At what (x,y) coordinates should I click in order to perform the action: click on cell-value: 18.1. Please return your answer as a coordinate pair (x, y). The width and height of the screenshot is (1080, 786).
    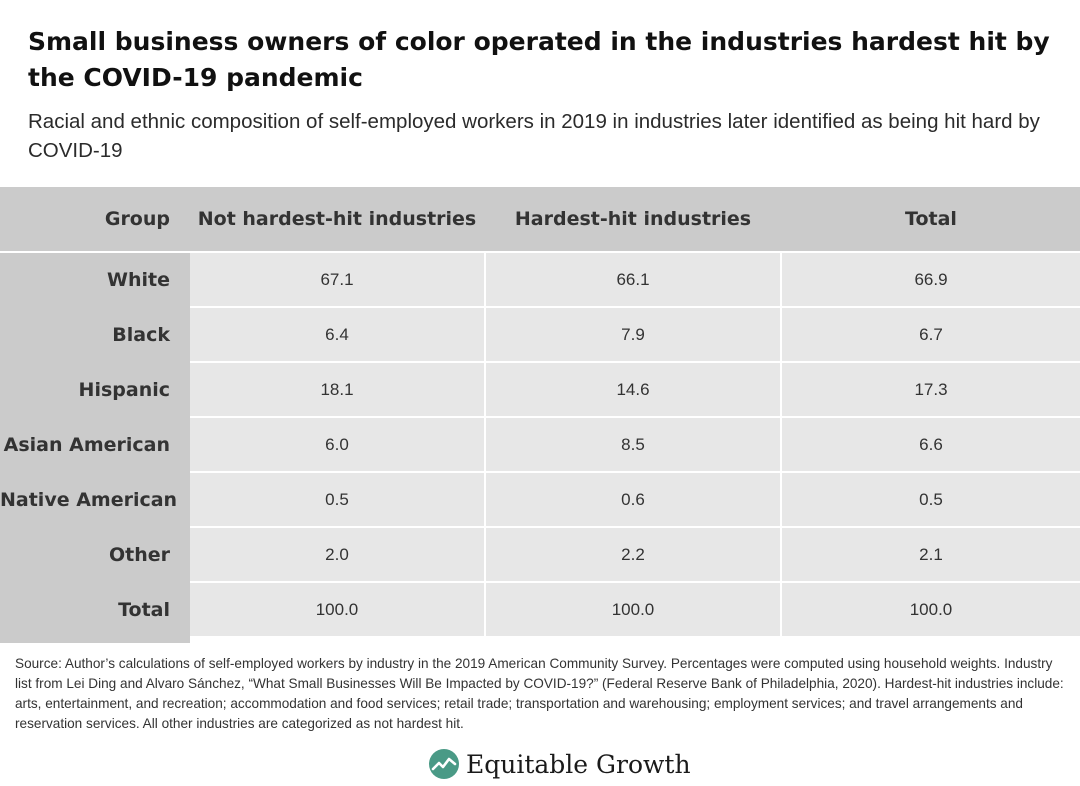
    Looking at the image, I should click on (337, 389).